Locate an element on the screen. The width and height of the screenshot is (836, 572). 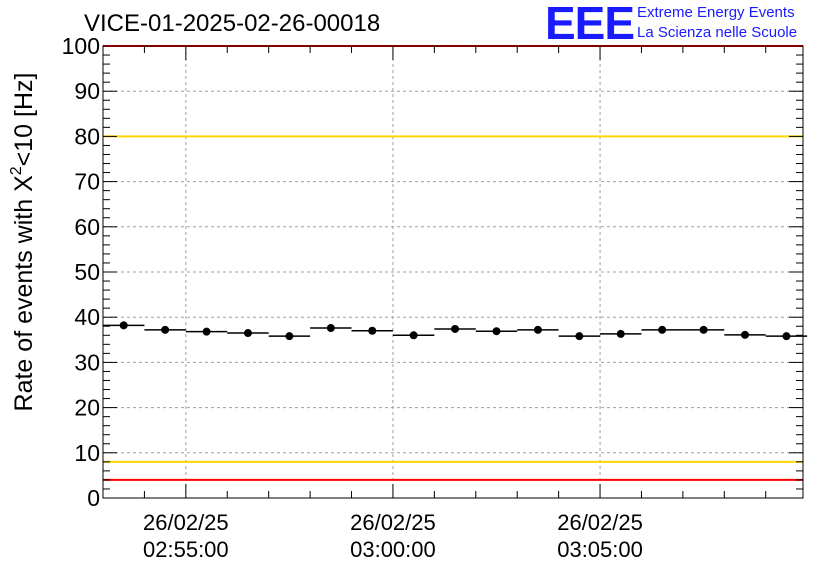
y-tick-label: 40 is located at coordinates (87, 317).